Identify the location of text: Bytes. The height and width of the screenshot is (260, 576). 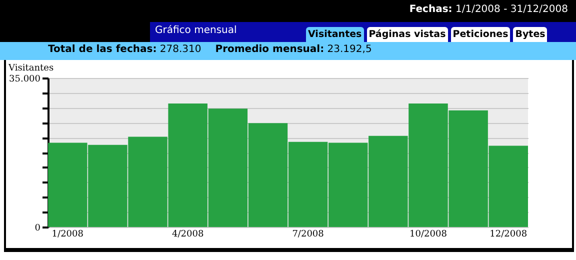
(530, 34).